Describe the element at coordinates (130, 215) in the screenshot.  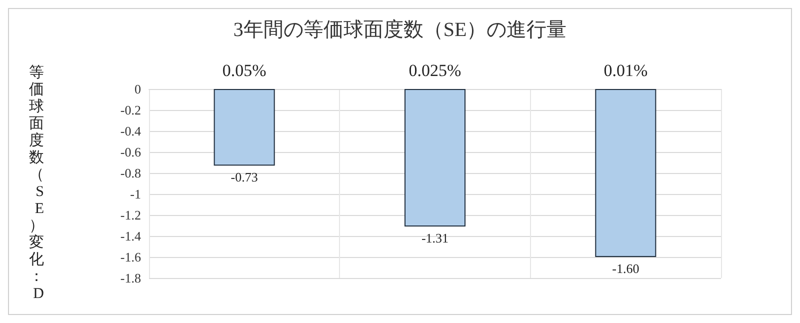
I see `y-tick-label: -1.2` at that location.